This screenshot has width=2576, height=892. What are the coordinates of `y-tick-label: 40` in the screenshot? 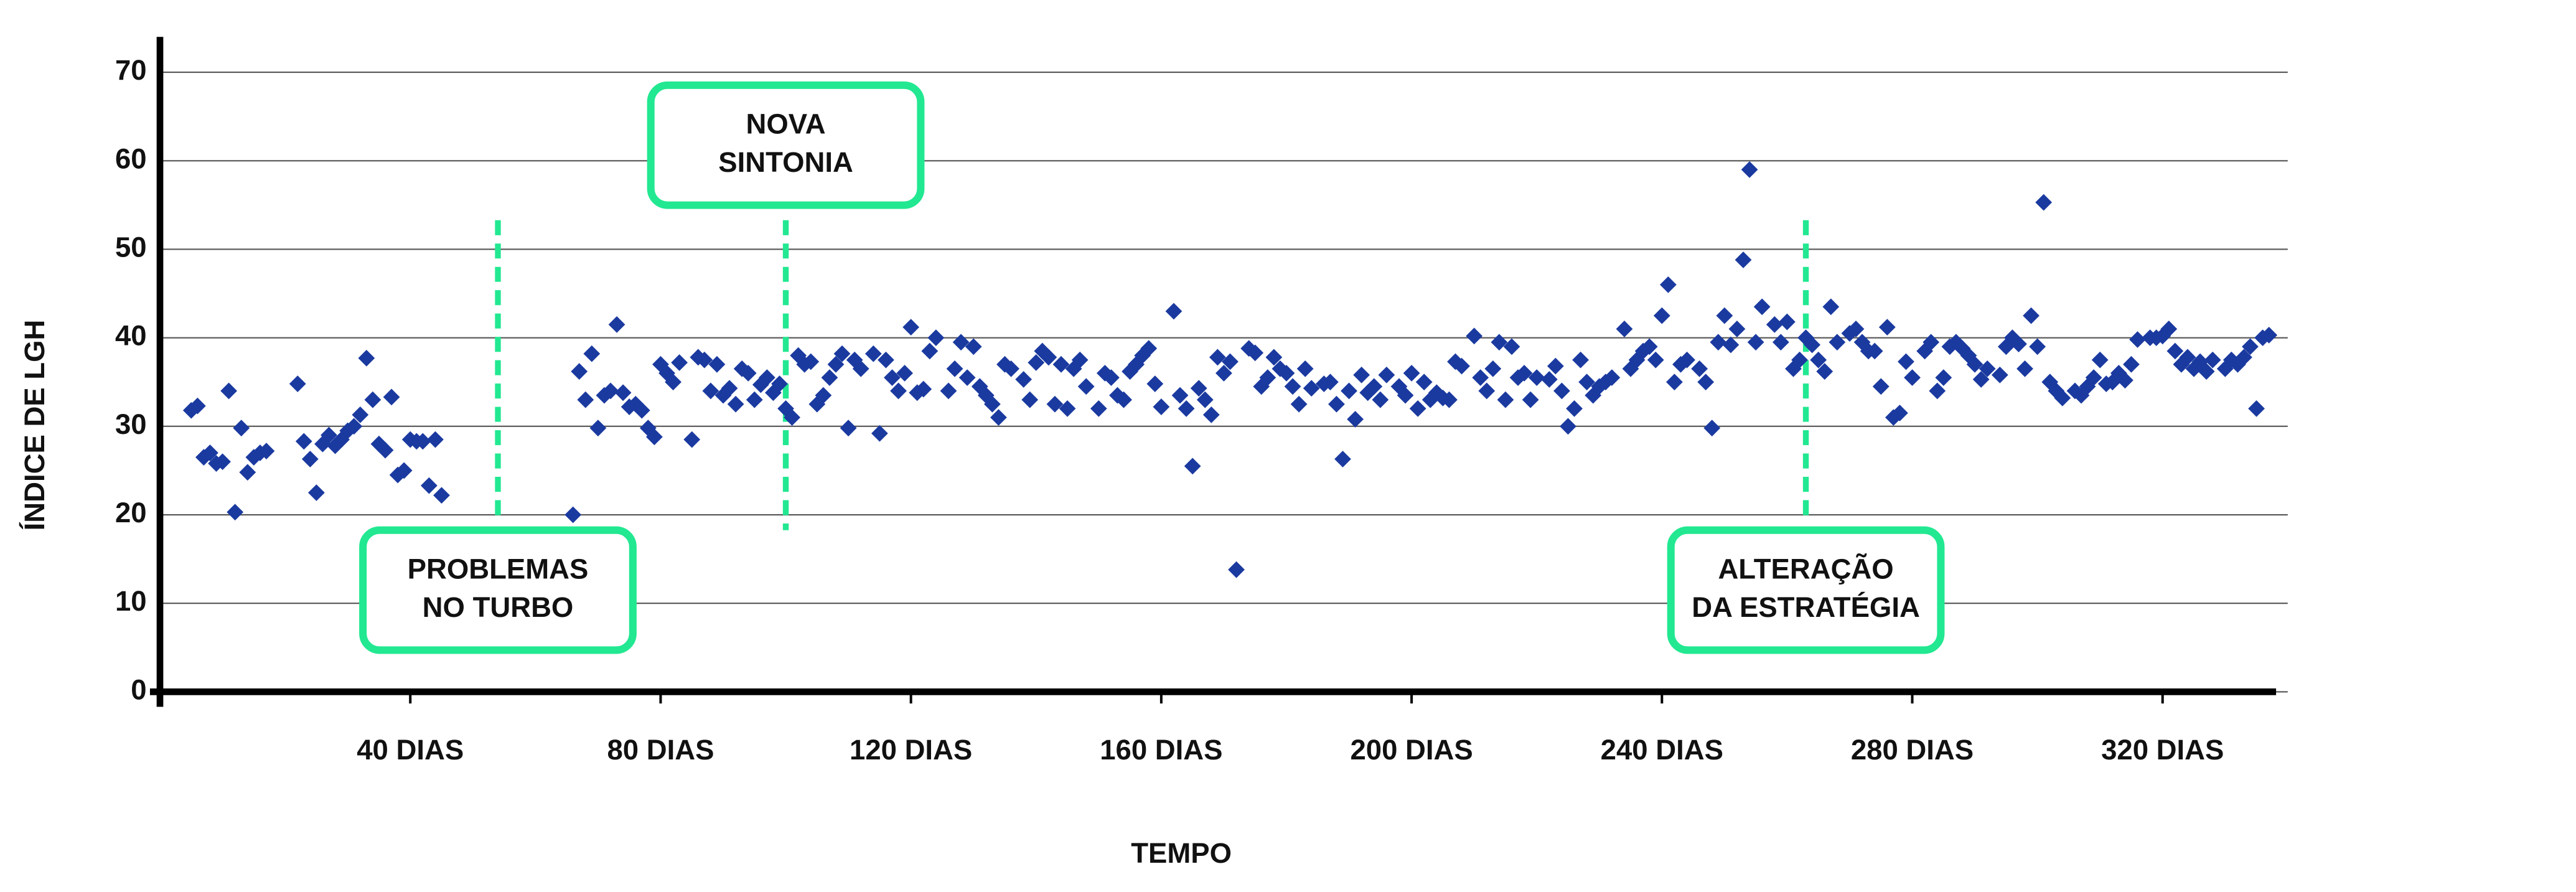 It's located at (131, 336).